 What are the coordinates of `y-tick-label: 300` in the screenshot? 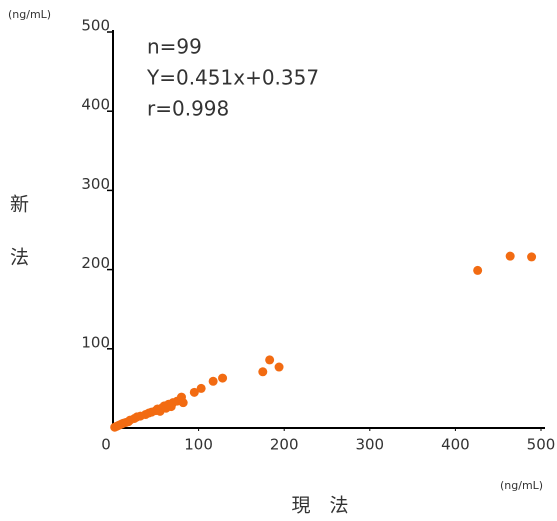 It's located at (95, 184).